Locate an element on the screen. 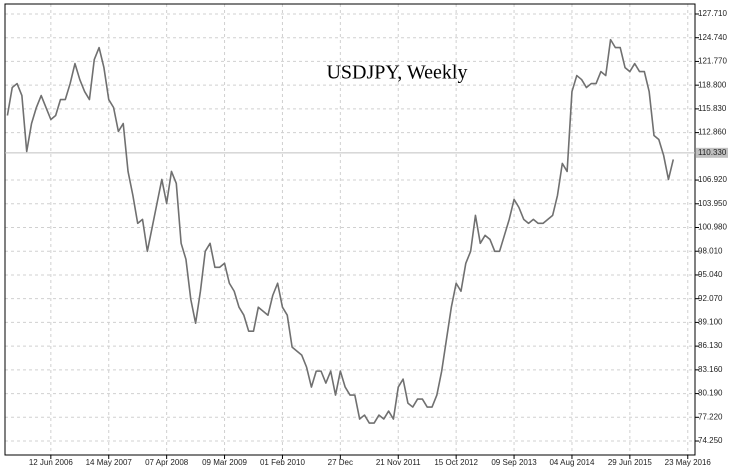  y-tick-label: 98.010 is located at coordinates (710, 250).